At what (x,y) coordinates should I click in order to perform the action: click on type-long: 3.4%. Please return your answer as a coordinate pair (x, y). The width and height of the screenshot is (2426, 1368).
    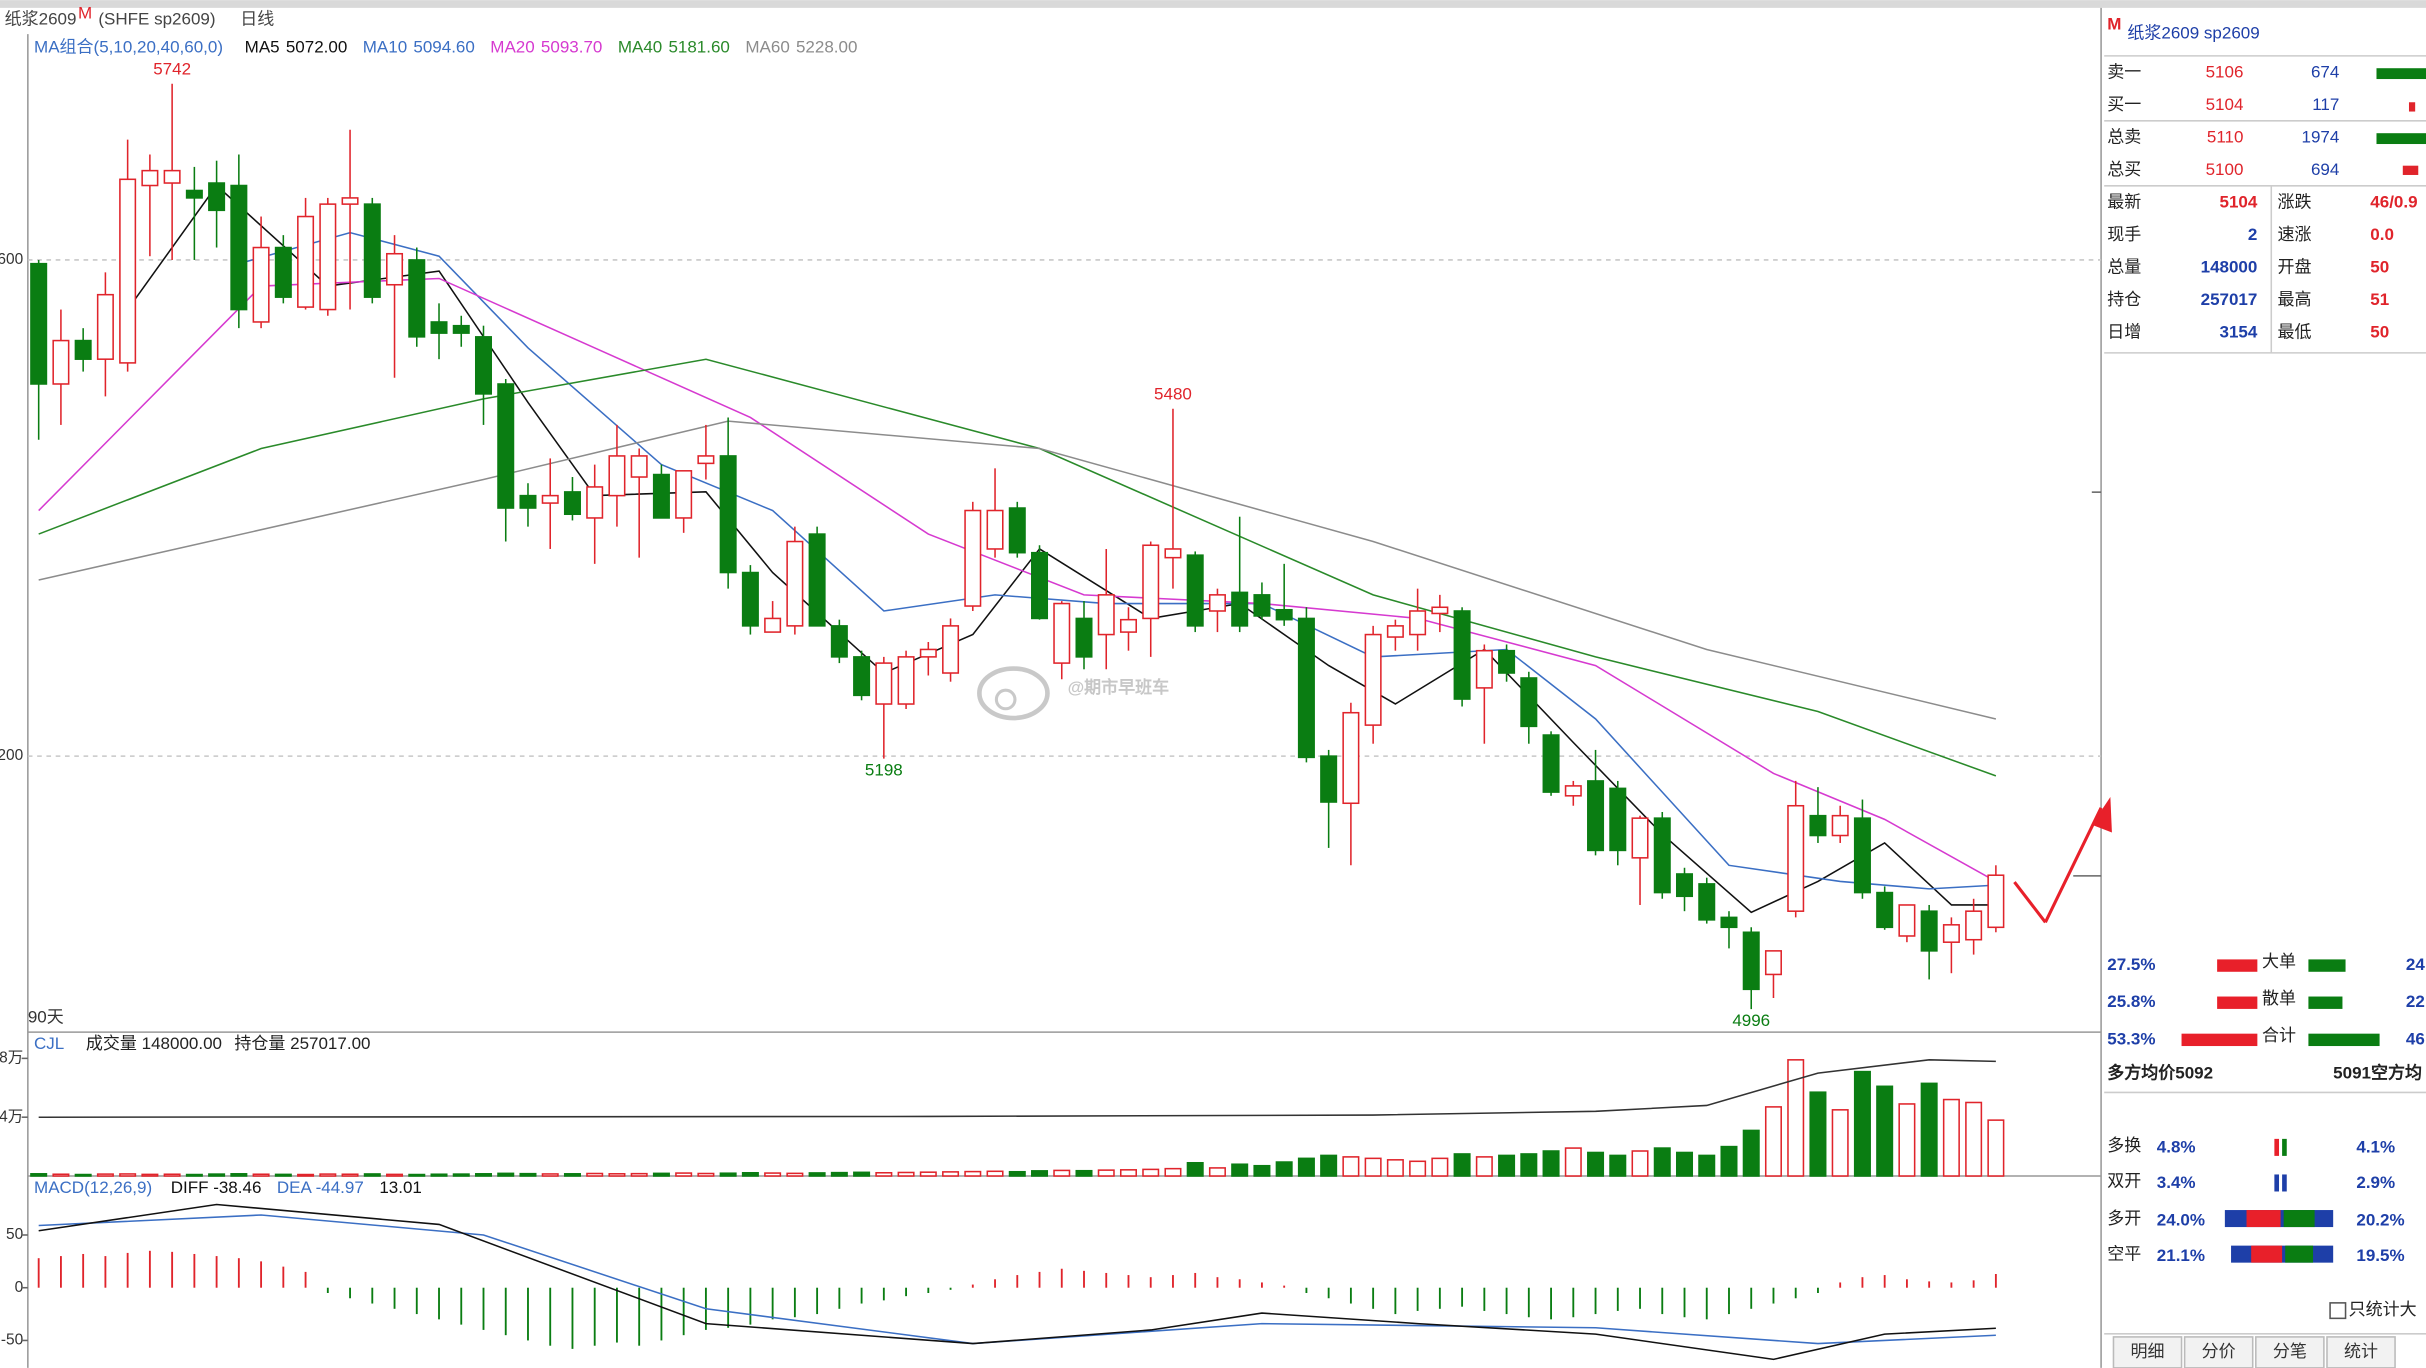
    Looking at the image, I should click on (2176, 1182).